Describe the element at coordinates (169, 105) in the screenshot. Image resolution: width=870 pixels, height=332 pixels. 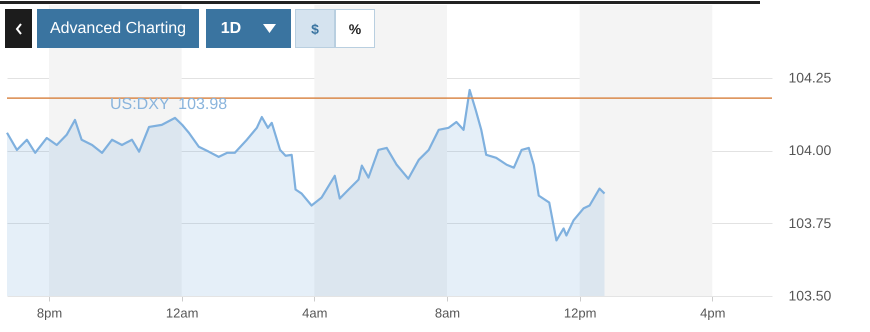
I see `annotation: US:DXY 103.98` at that location.